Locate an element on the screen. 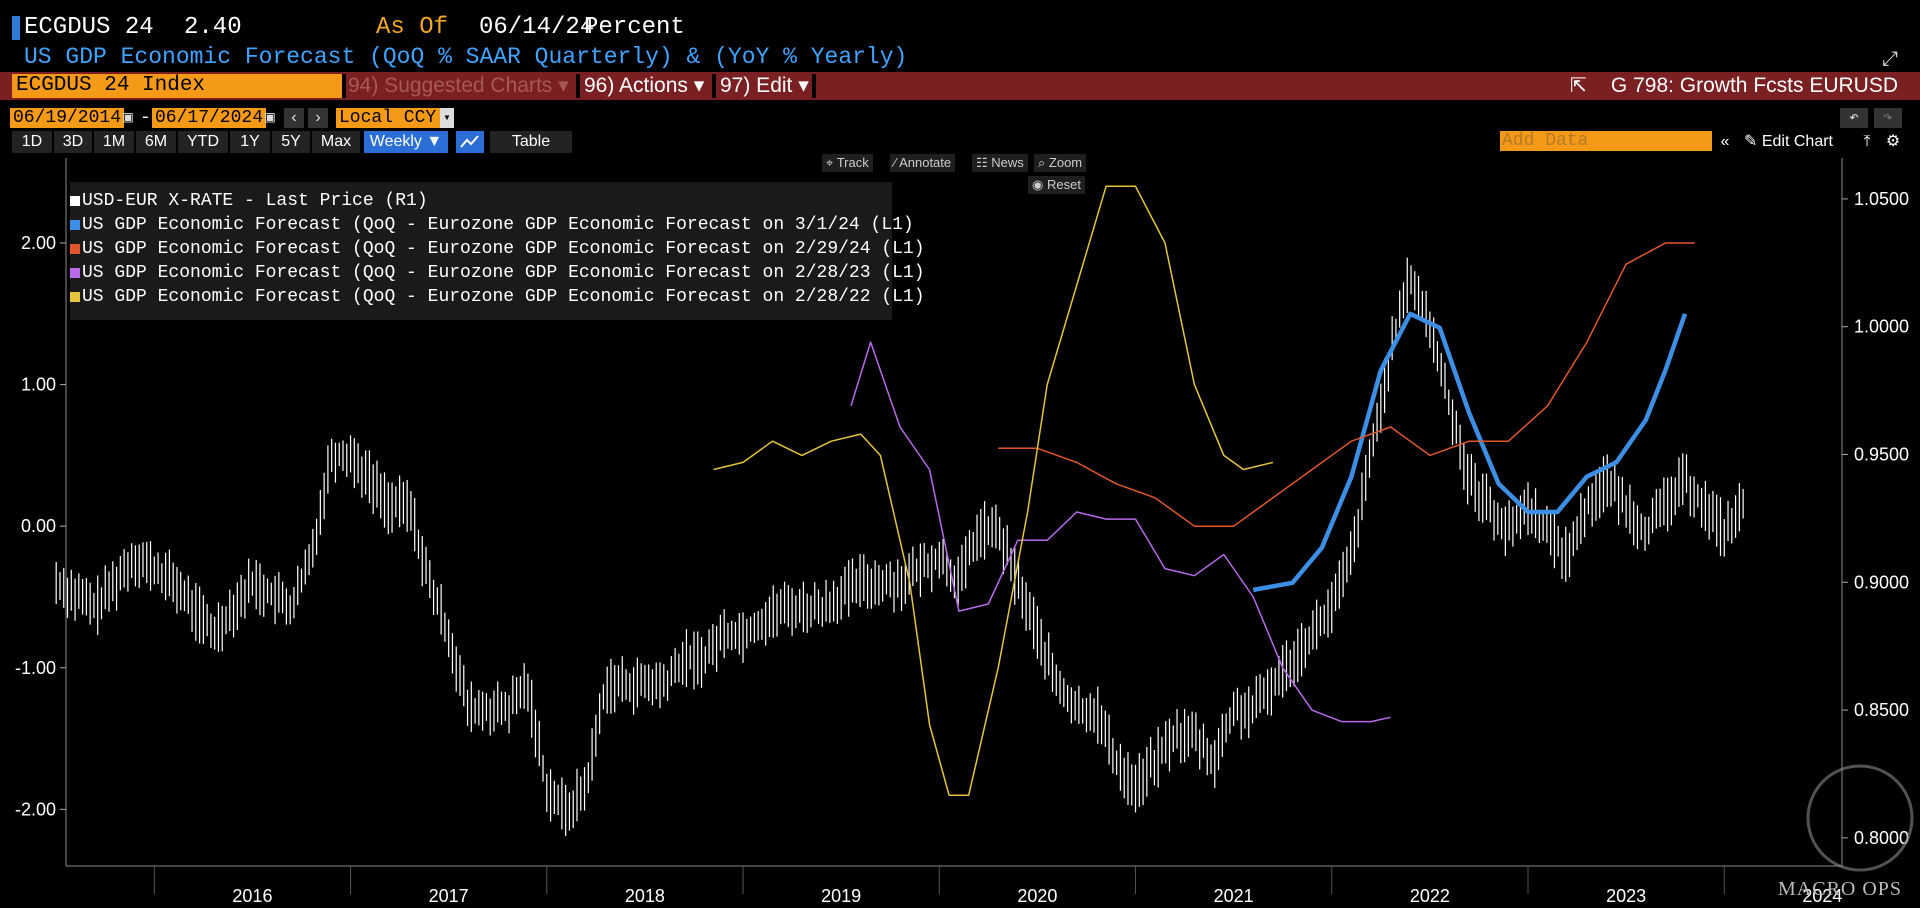 The width and height of the screenshot is (1920, 908). frequency-dropdown: Weekly ▼ is located at coordinates (406, 142).